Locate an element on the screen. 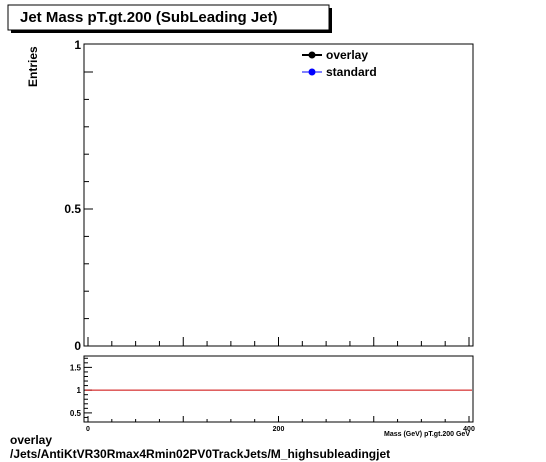 This screenshot has height=462, width=546. main-y-axis: 00.51 is located at coordinates (78, 195).